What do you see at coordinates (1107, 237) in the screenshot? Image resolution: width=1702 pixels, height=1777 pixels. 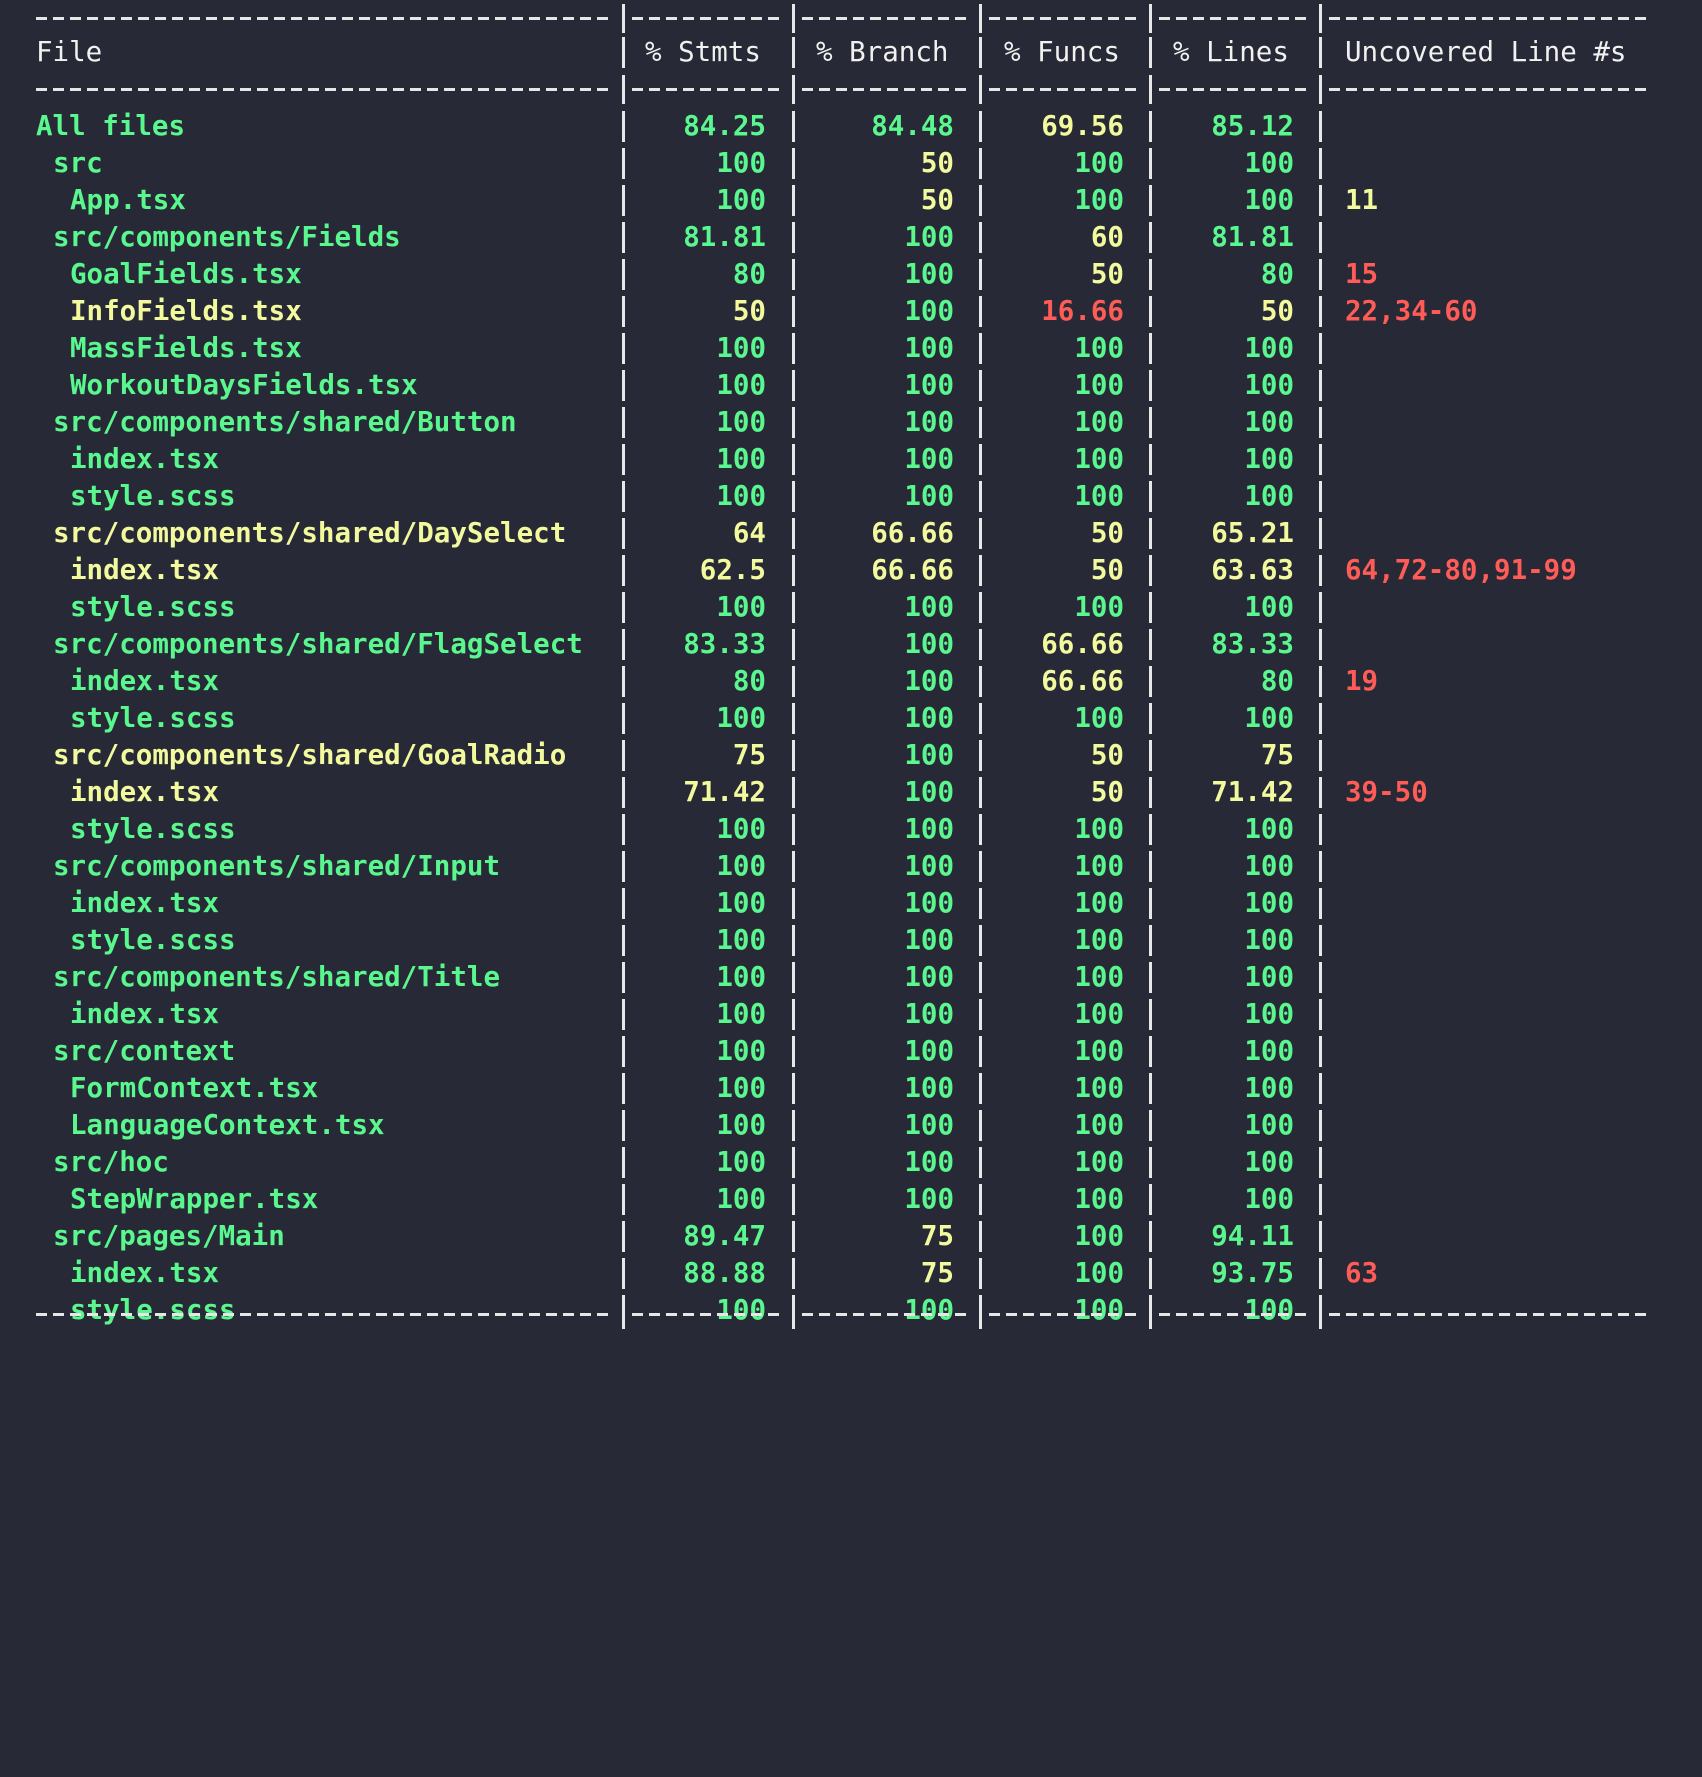 I see `funcs-value: 60` at bounding box center [1107, 237].